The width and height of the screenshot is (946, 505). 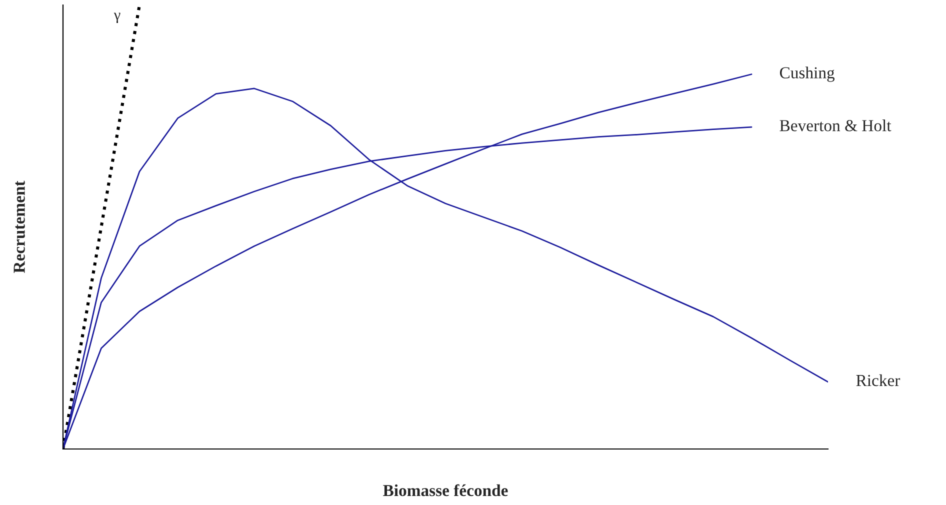 I want to click on series-label: Ricker, so click(x=878, y=380).